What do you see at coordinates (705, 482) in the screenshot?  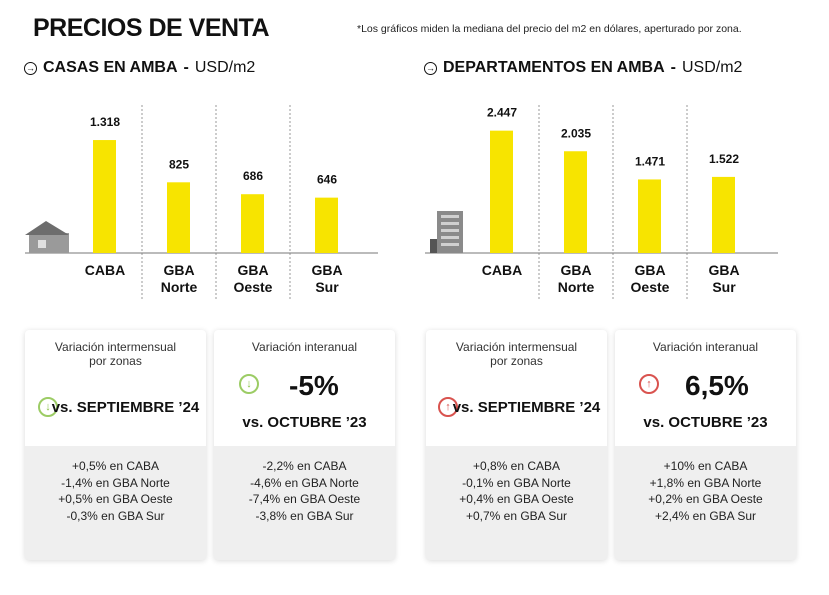 I see `list-item: +1,8% en GBA Norte` at bounding box center [705, 482].